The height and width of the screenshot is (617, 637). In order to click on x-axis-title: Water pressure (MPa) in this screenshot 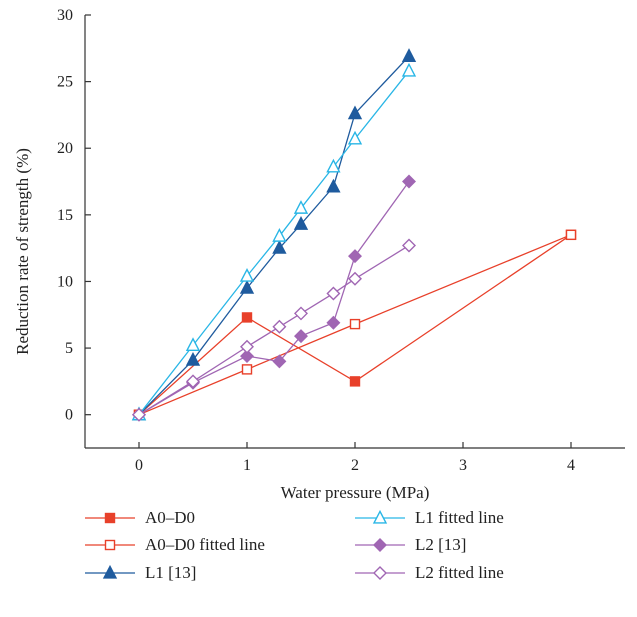, I will do `click(355, 492)`.